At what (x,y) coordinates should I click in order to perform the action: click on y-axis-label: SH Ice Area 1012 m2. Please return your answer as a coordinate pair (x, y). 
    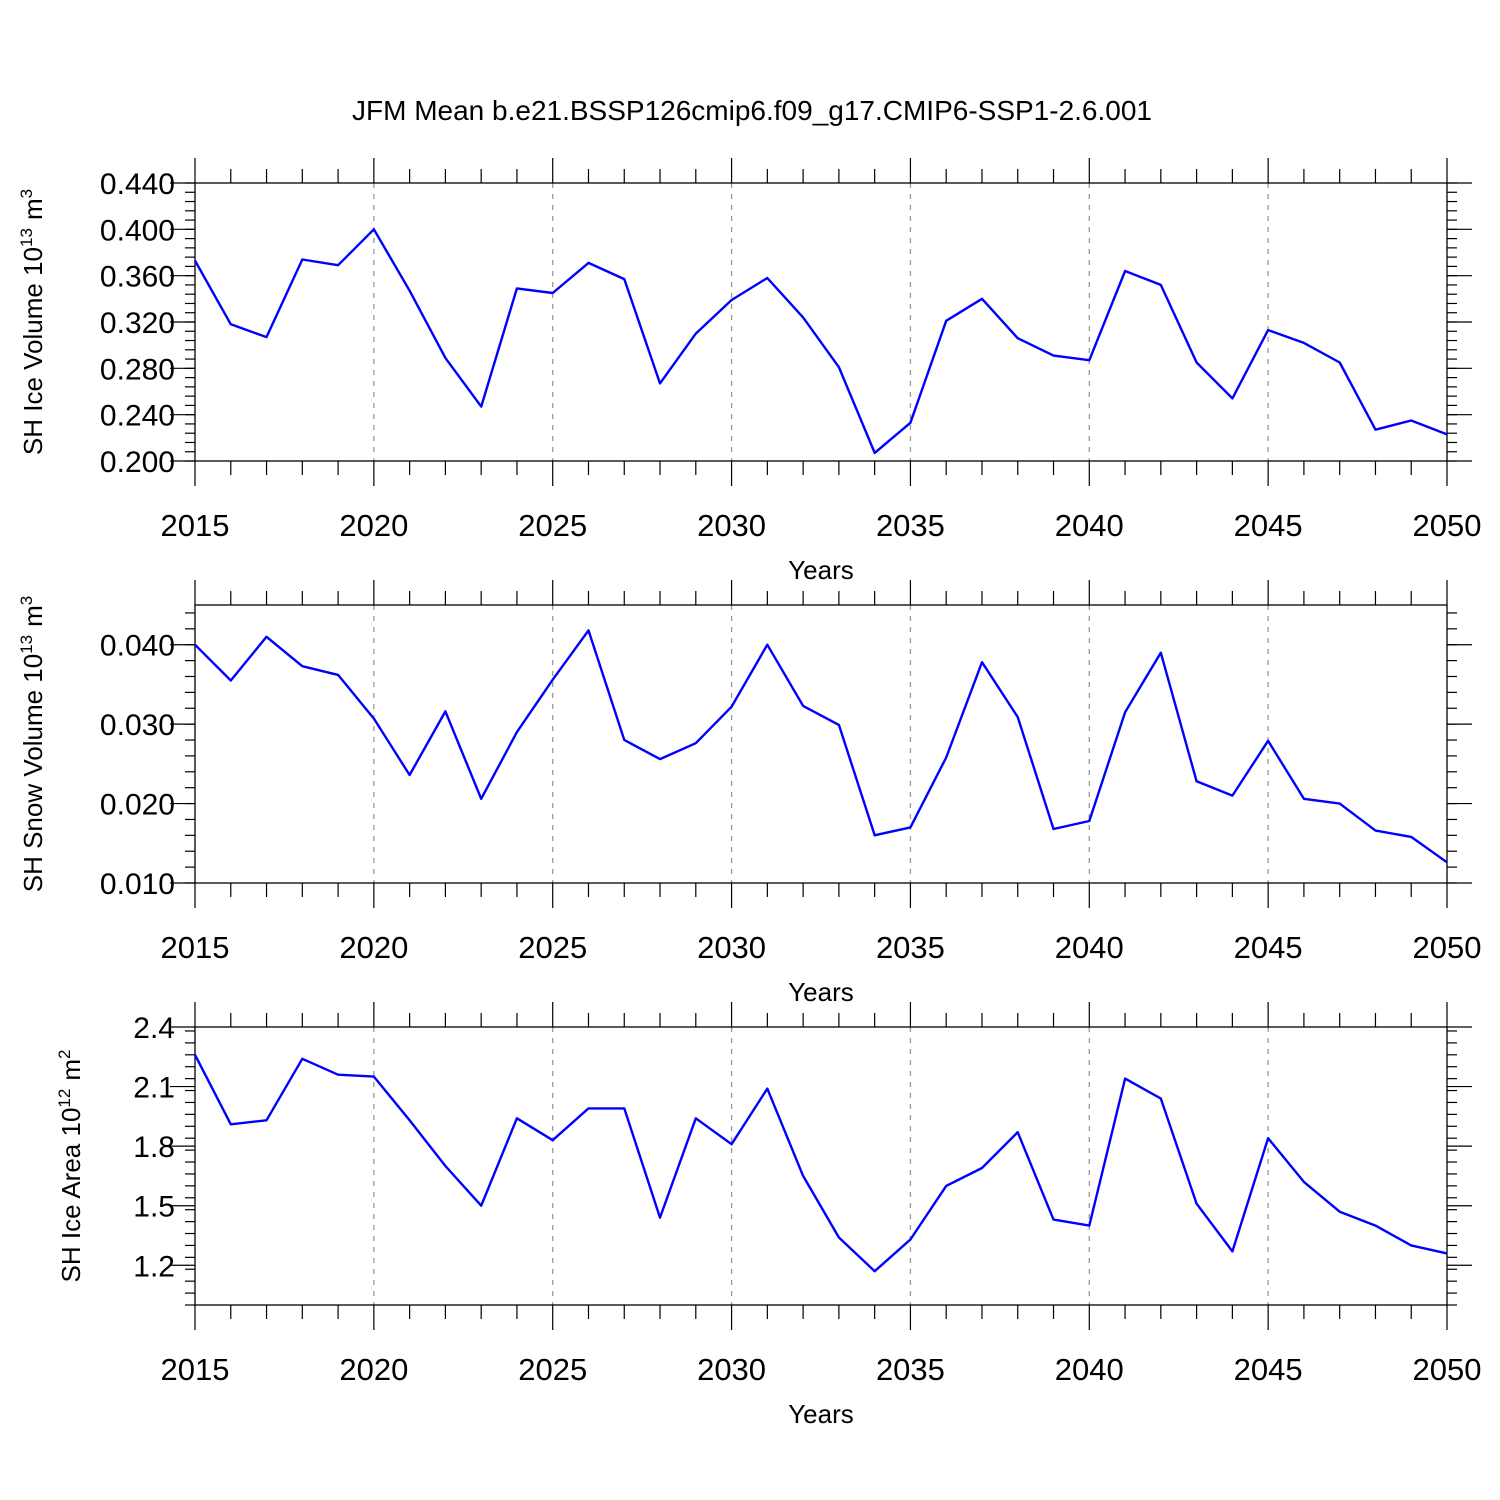
    Looking at the image, I should click on (70, 1166).